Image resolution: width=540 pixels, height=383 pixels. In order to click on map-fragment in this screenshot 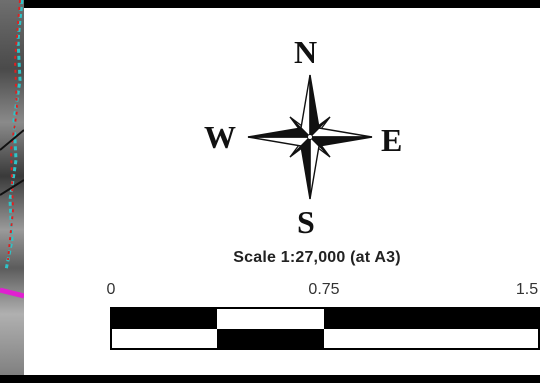, I will do `click(12, 191)`.